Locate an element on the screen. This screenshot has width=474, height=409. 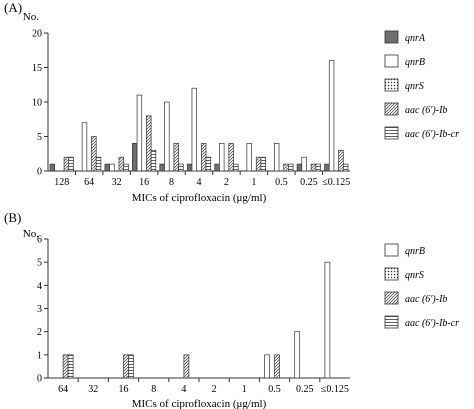
x-axis-label: MICs of ciprofloxacin (μg/ml) is located at coordinates (199, 198).